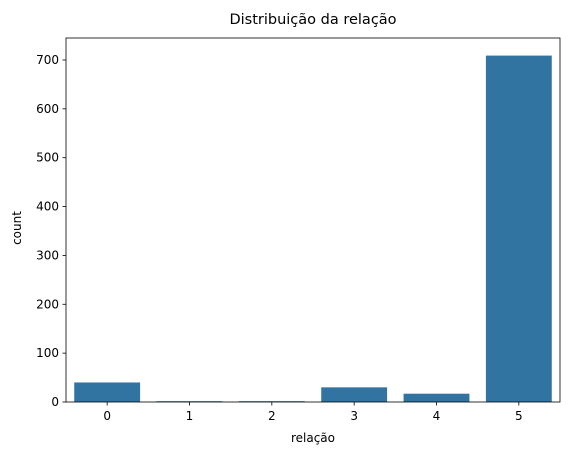  I want to click on y-tick-label-700: 700, so click(47, 60).